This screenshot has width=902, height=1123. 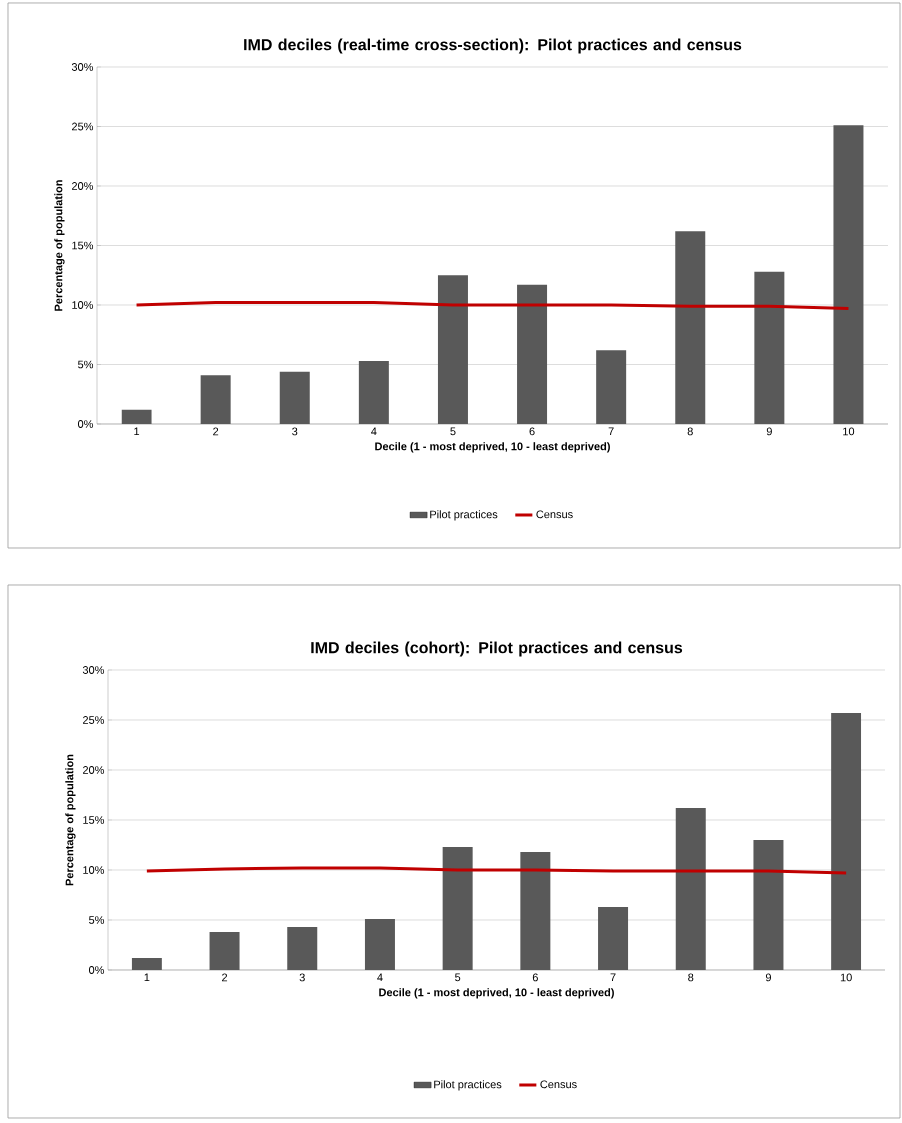 I want to click on chart-title: IMD deciles (cohort): Pilot practices and census, so click(x=497, y=649).